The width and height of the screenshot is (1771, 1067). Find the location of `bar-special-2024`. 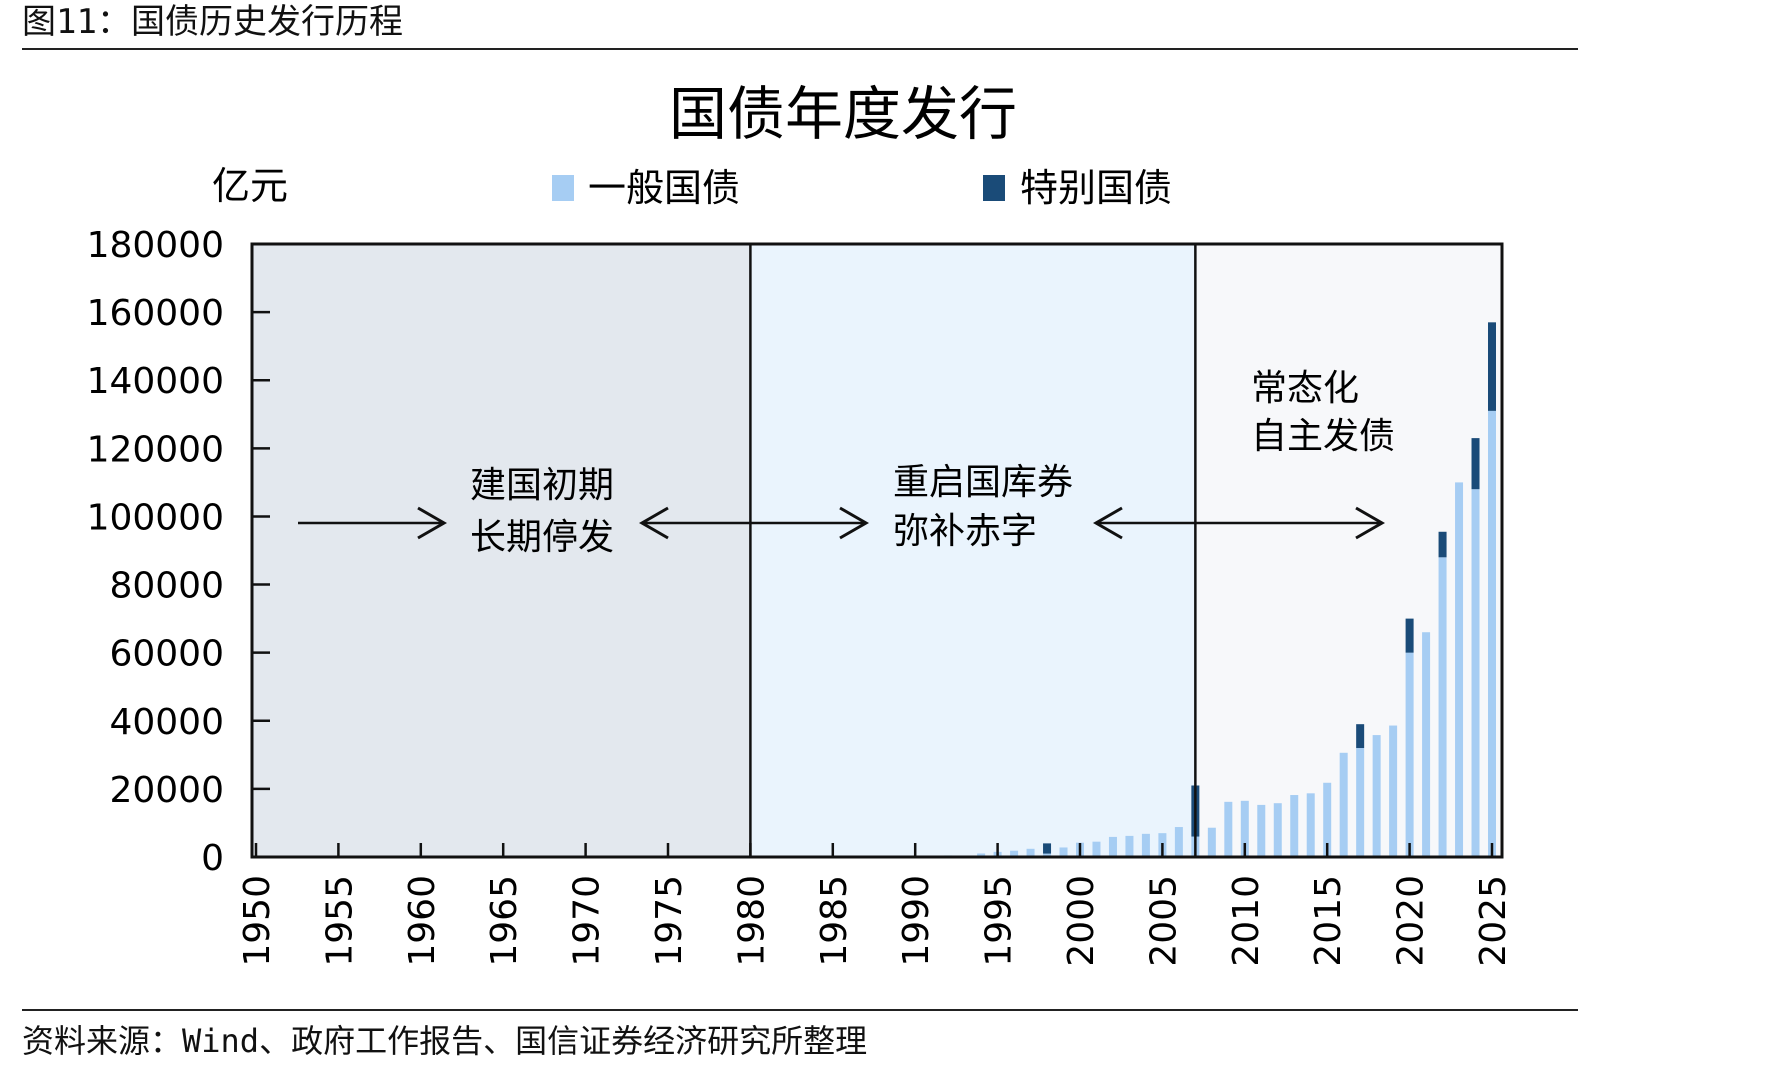

bar-special-2024 is located at coordinates (1475, 464).